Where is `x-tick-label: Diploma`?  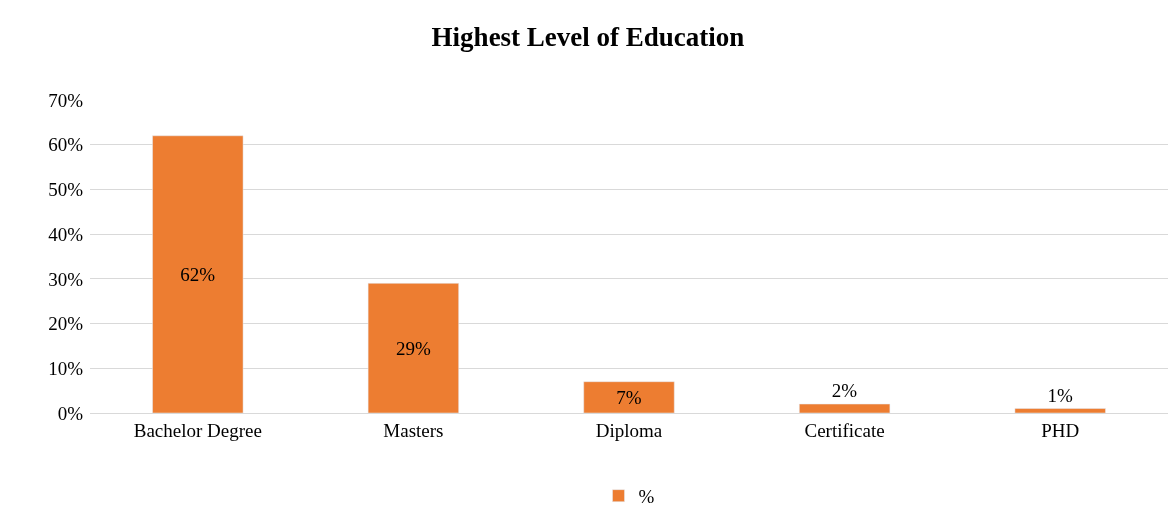
x-tick-label: Diploma is located at coordinates (629, 430).